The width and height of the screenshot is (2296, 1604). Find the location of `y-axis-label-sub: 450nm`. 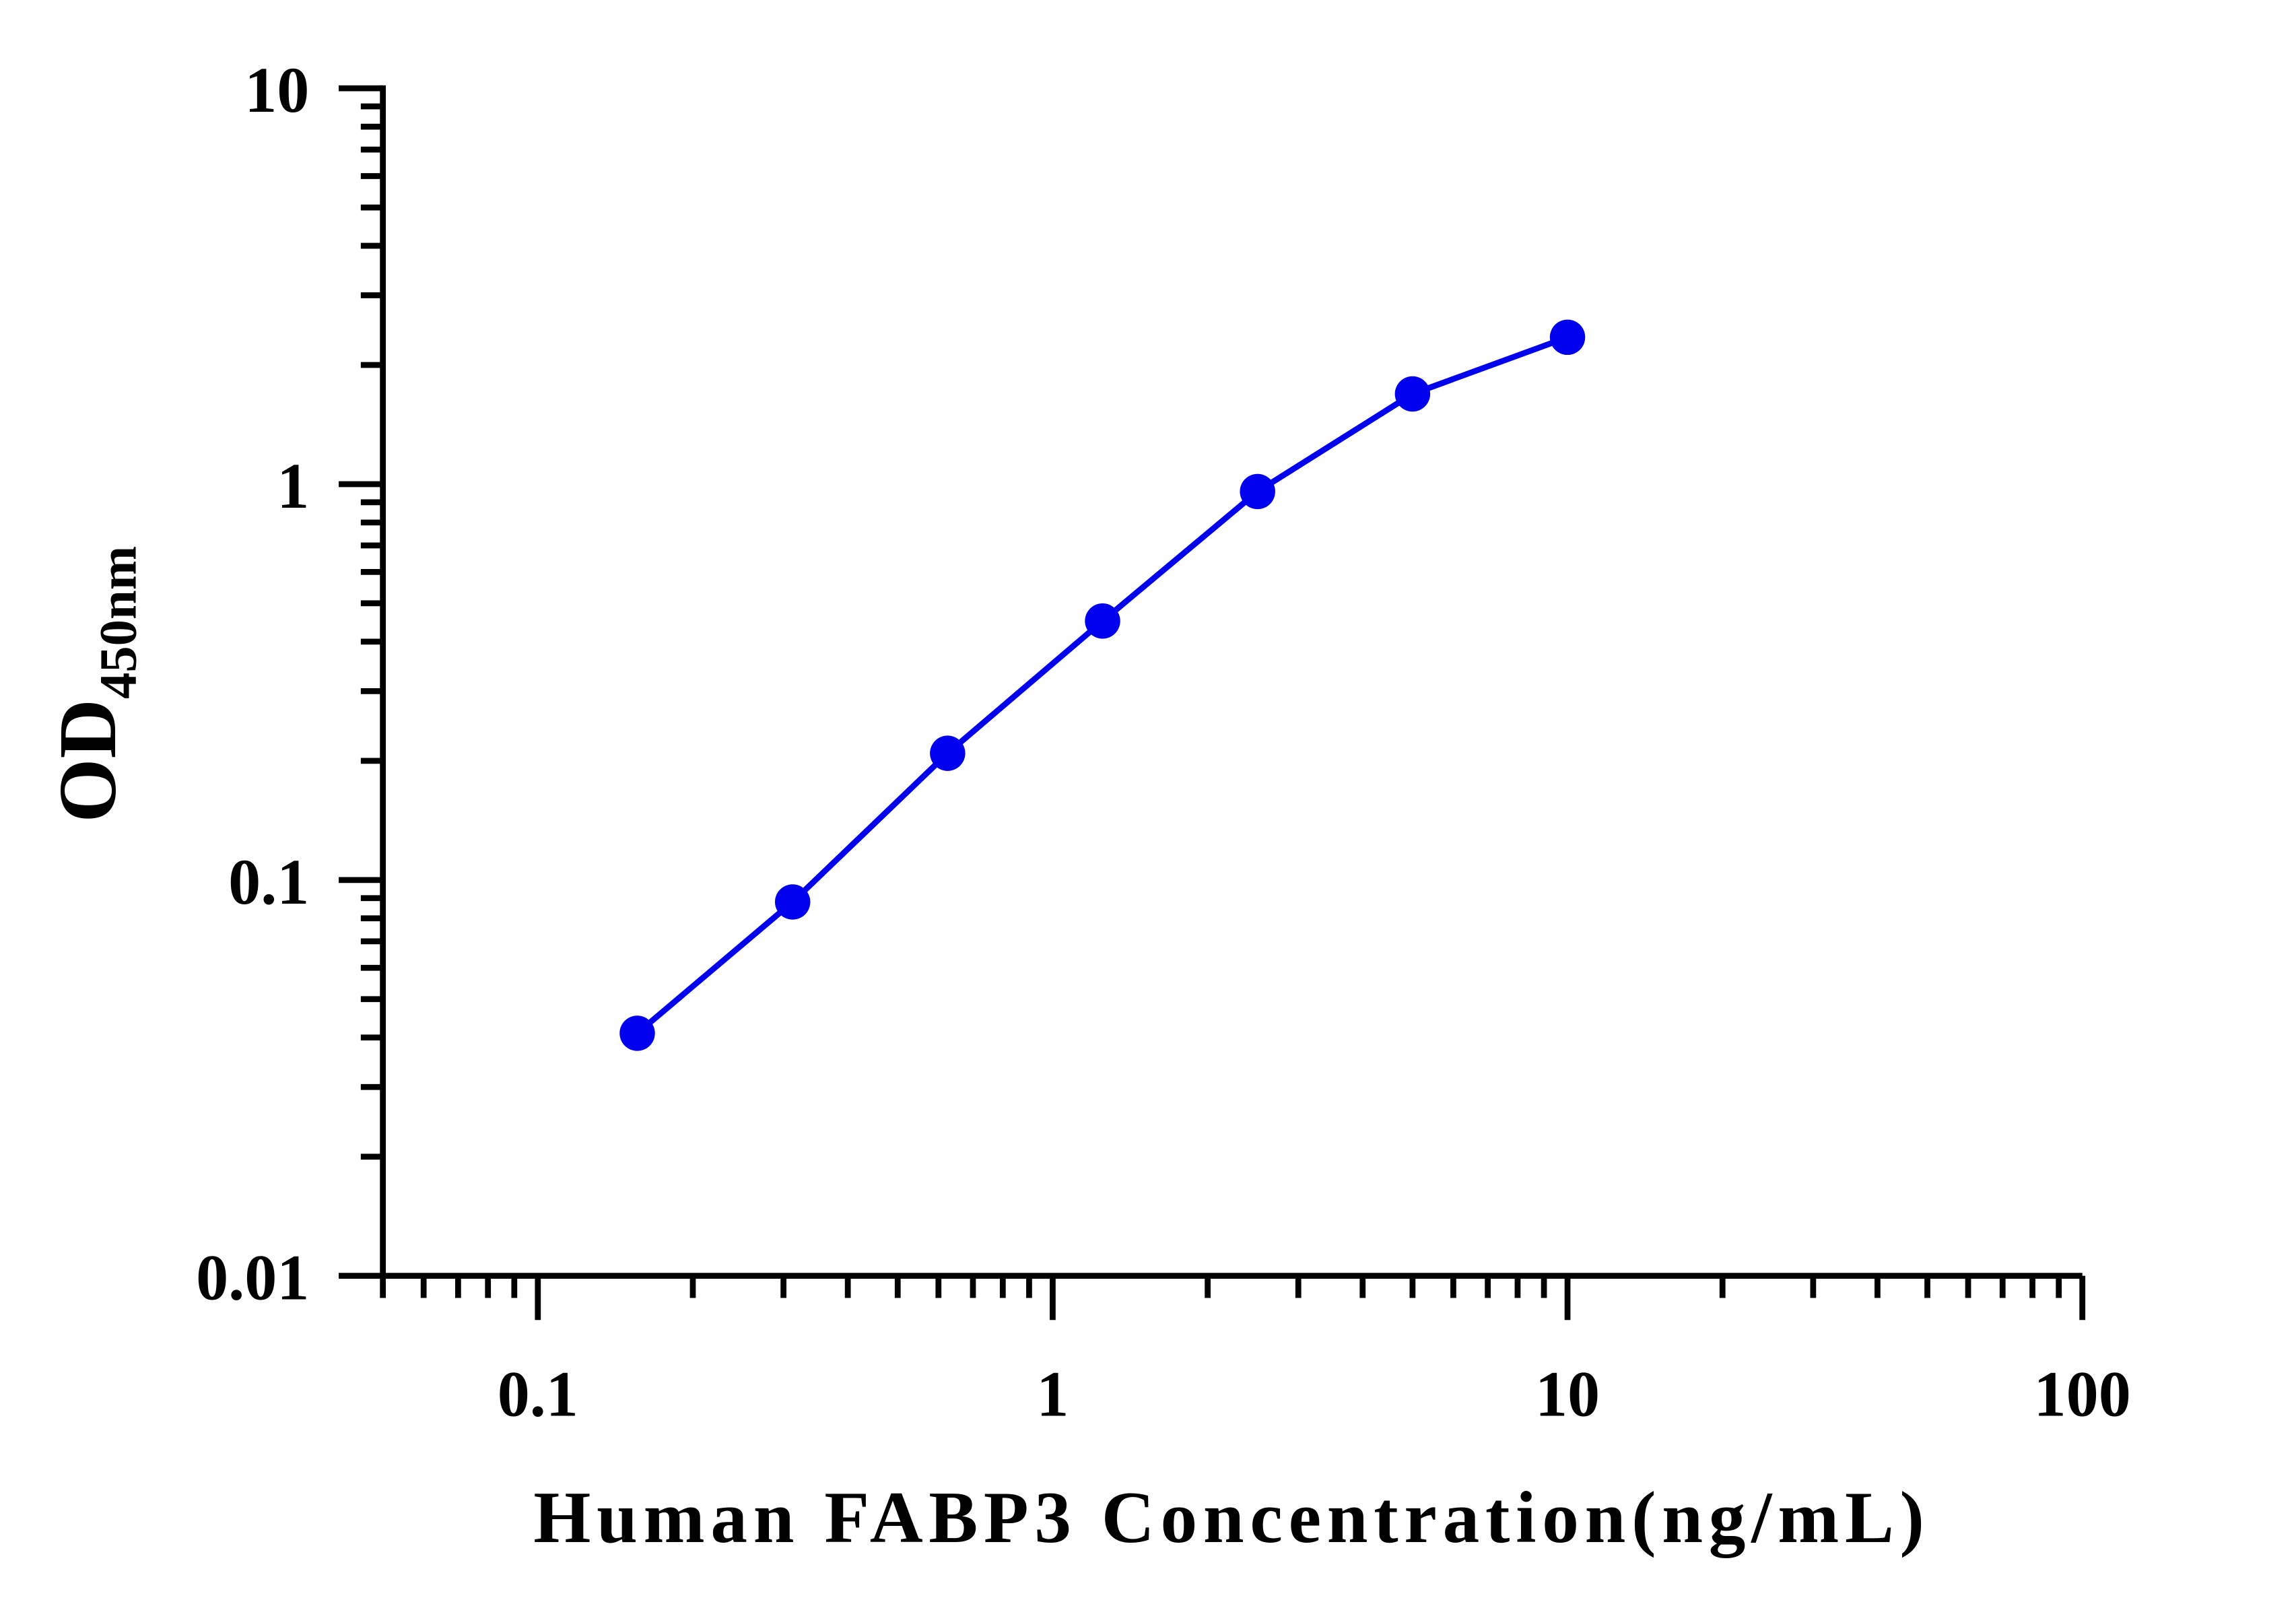

y-axis-label-sub: 450nm is located at coordinates (118, 622).